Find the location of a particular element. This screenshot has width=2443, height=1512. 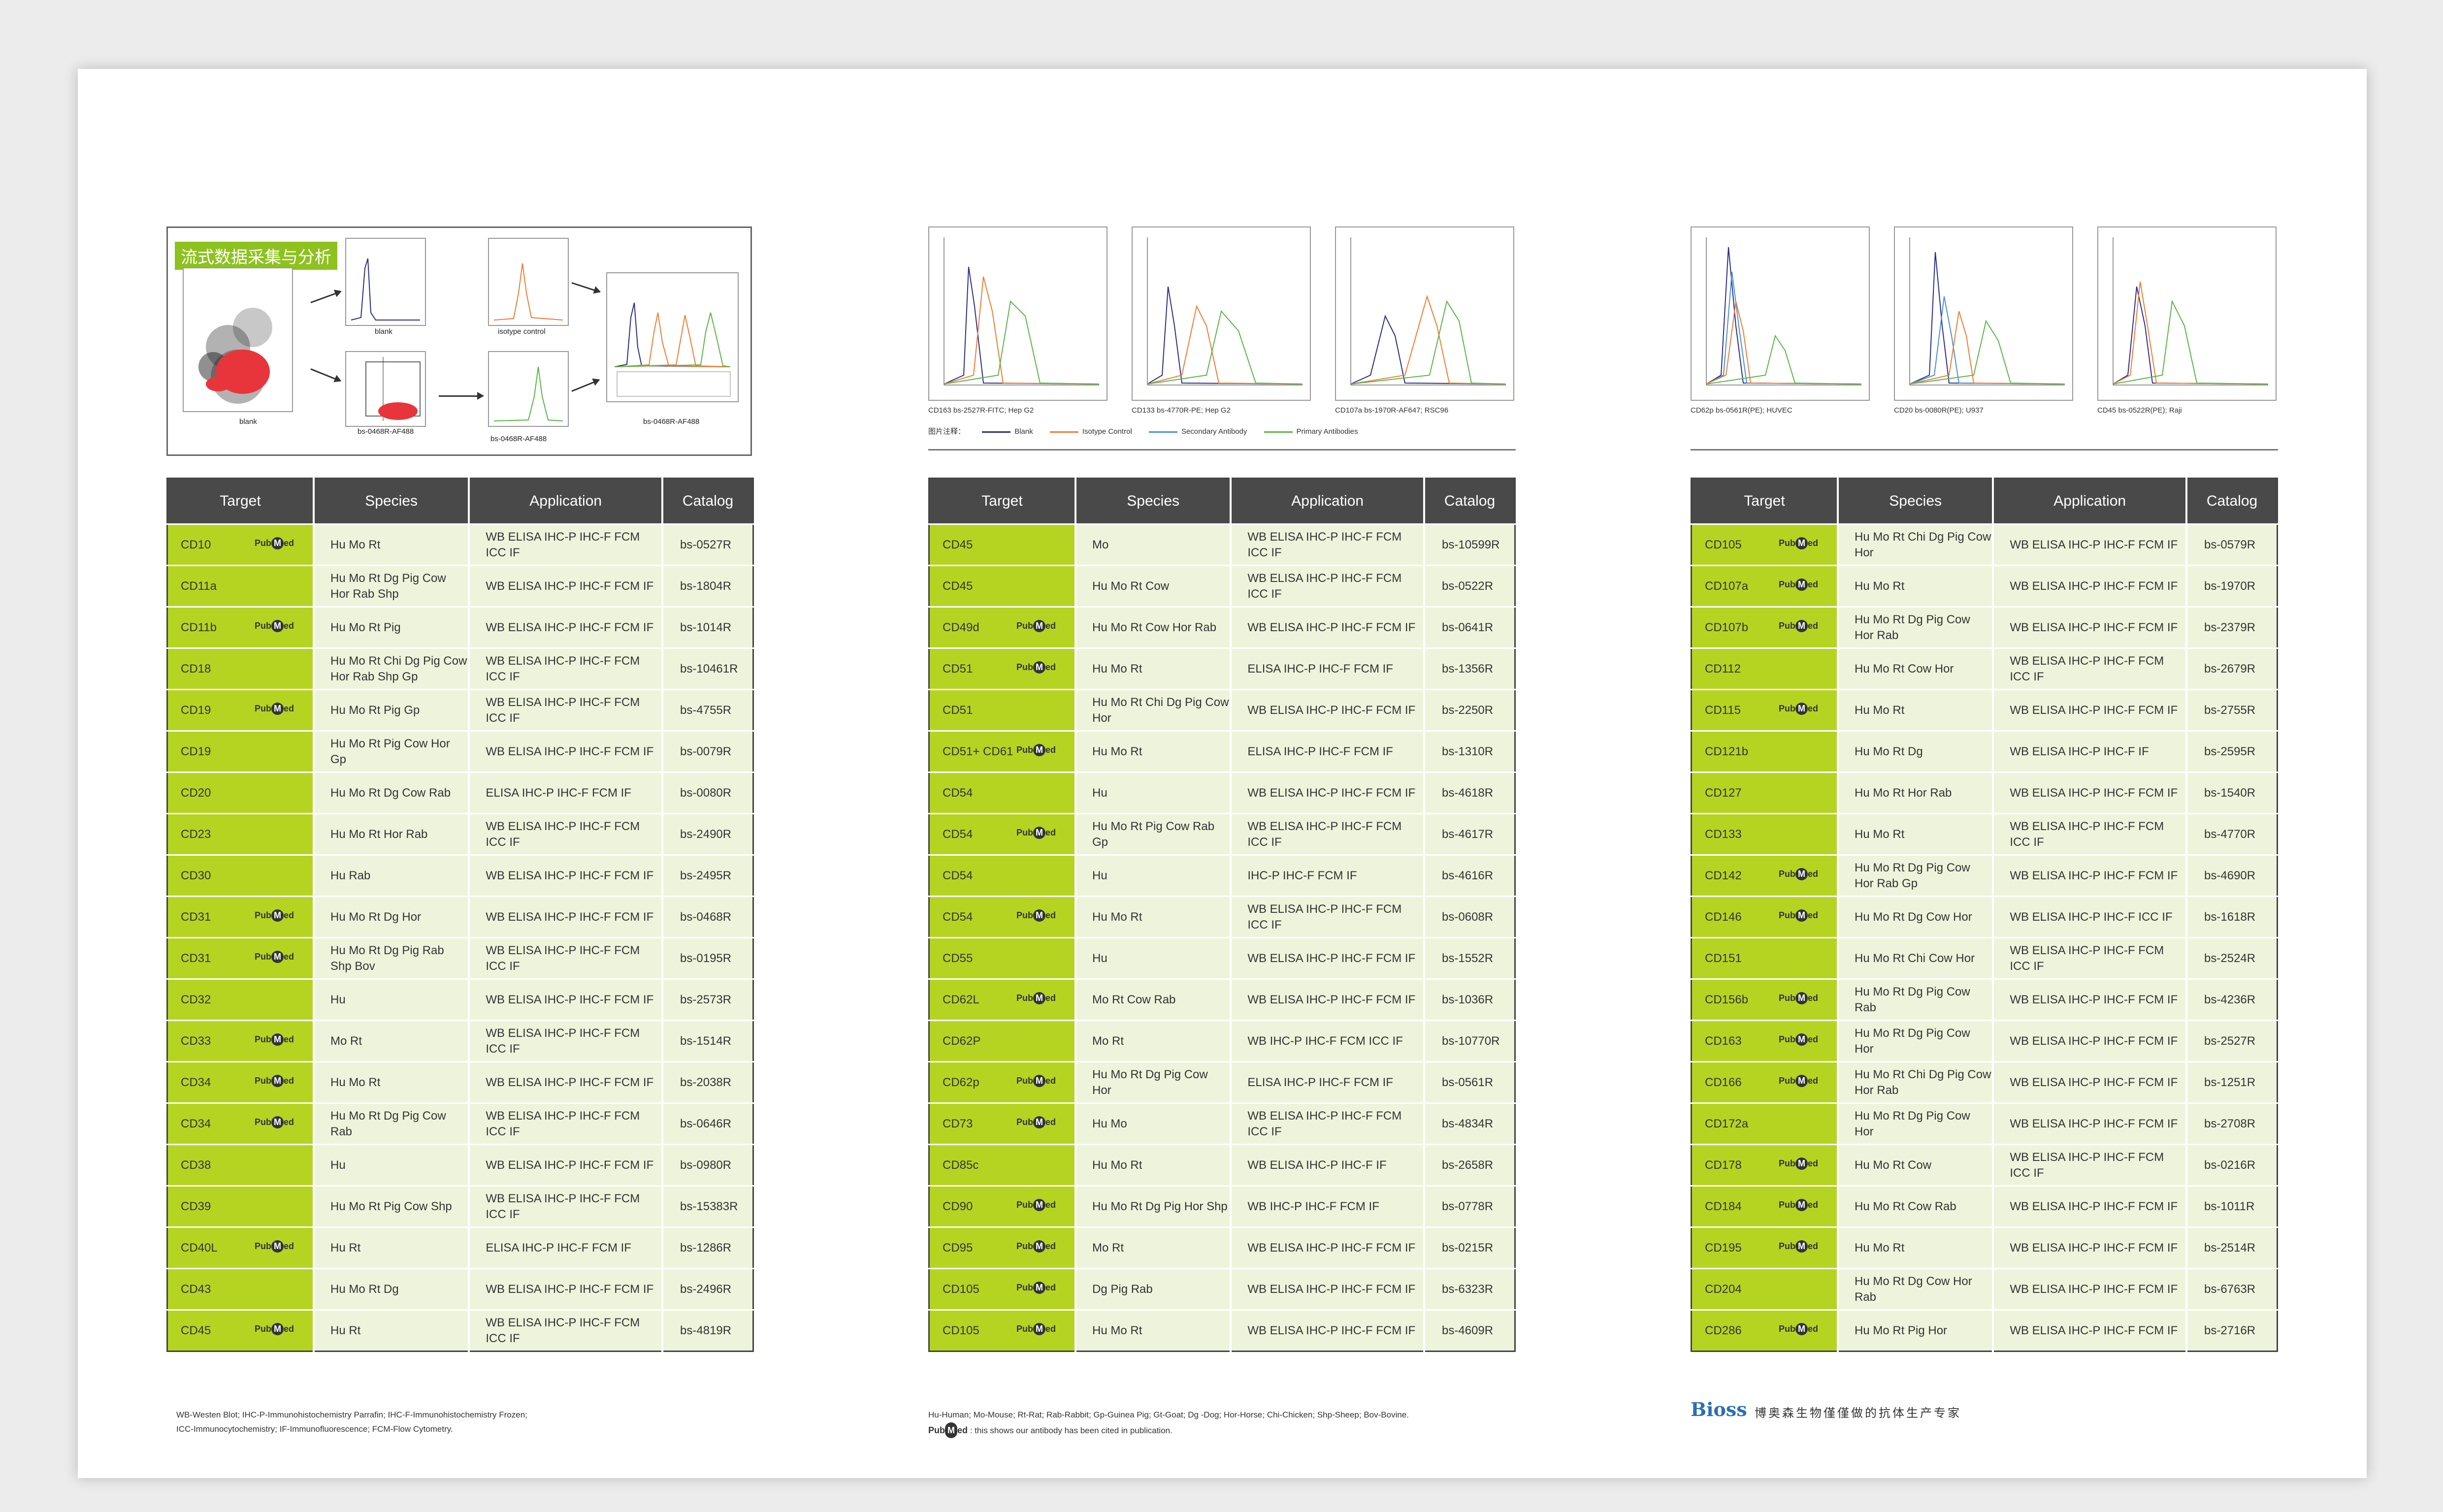

target-name: CD49d is located at coordinates (961, 627).